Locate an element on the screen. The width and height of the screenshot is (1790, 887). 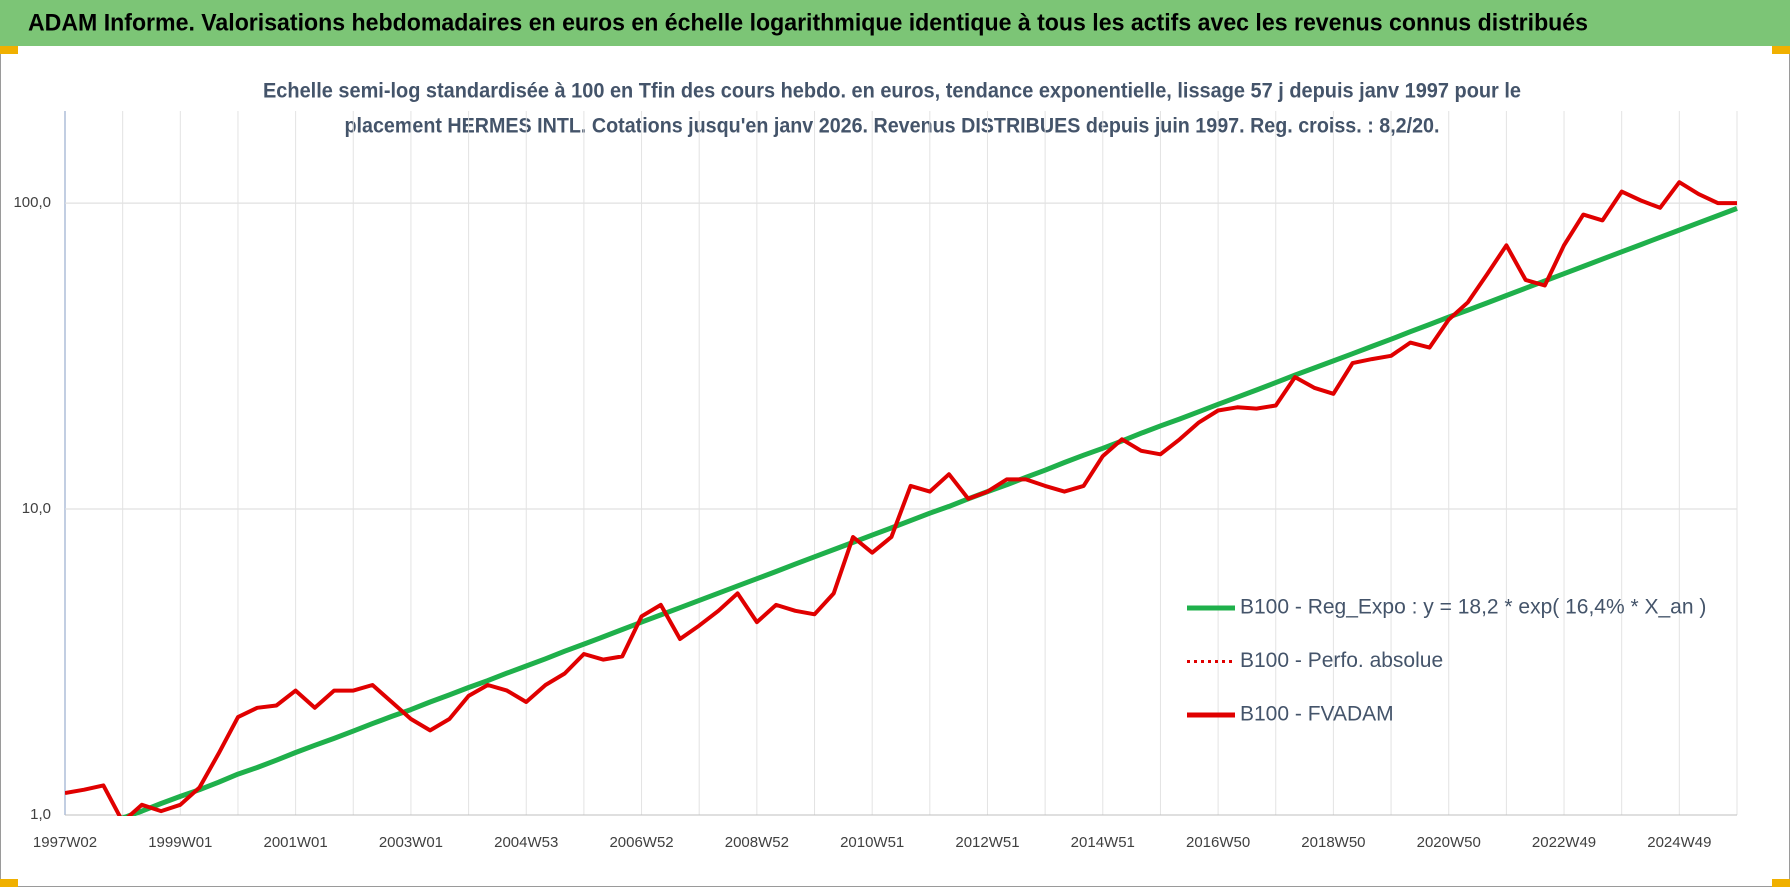
x-tick-label: 2024W49 is located at coordinates (1679, 842).